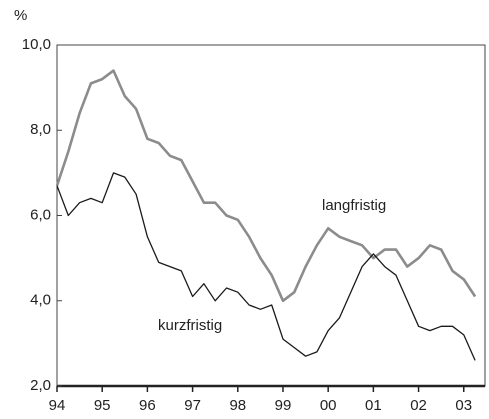  Describe the element at coordinates (40, 214) in the screenshot. I see `y-tick-label: 6,0` at that location.